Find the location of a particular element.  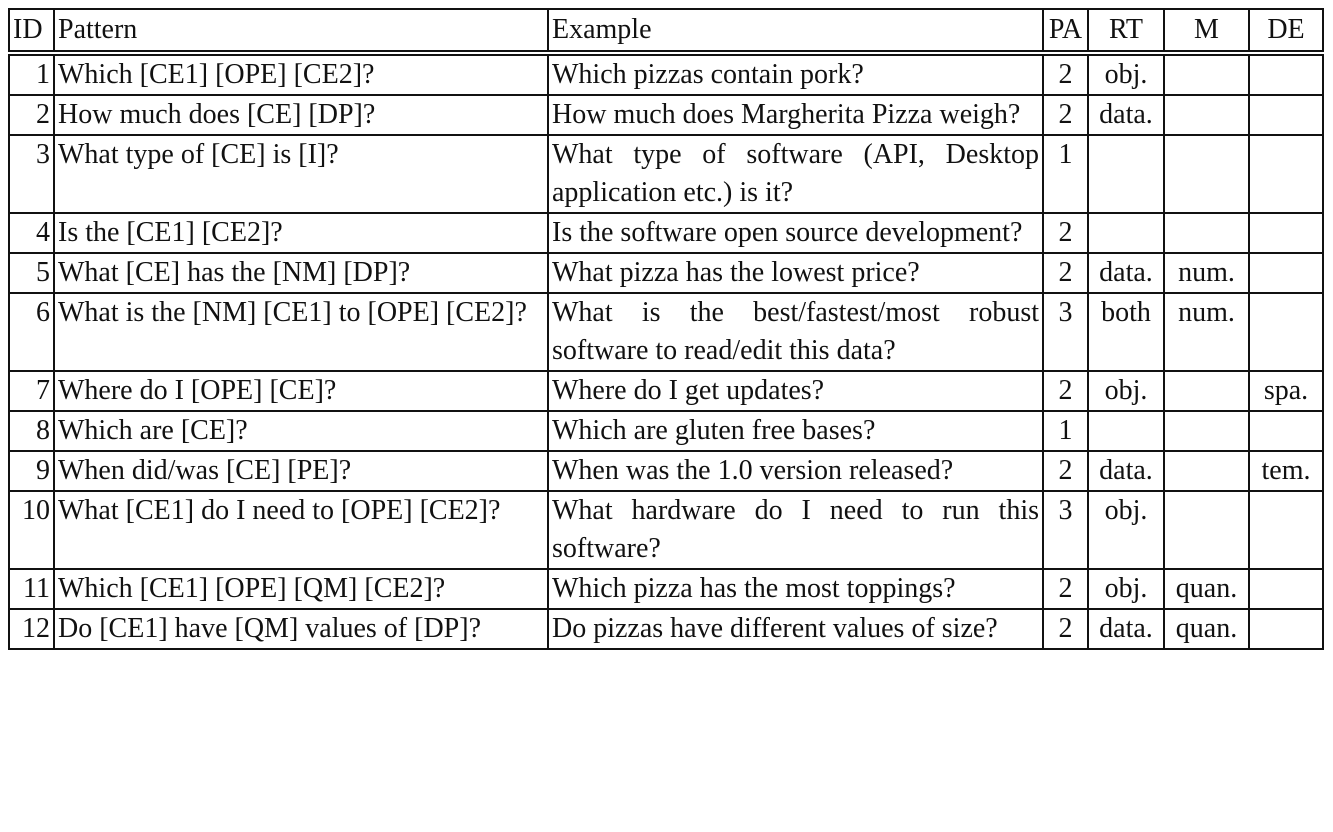

cell-pattern: What is the [NM] [CE1] to [OPE] [CE2]? is located at coordinates (301, 332).